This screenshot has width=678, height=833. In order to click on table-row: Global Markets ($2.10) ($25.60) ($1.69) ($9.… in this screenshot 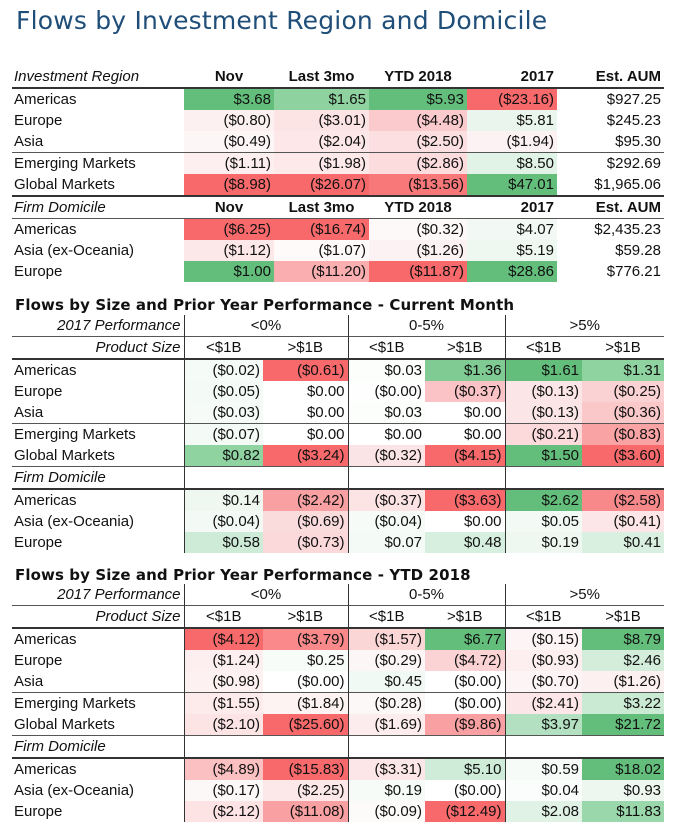, I will do `click(338, 725)`.